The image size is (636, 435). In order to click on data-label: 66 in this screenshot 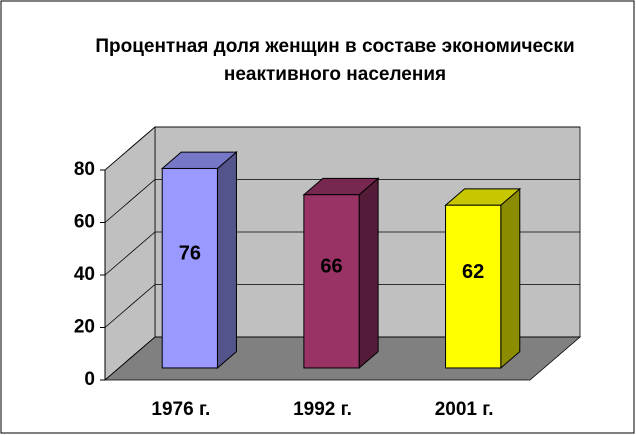, I will do `click(331, 267)`.